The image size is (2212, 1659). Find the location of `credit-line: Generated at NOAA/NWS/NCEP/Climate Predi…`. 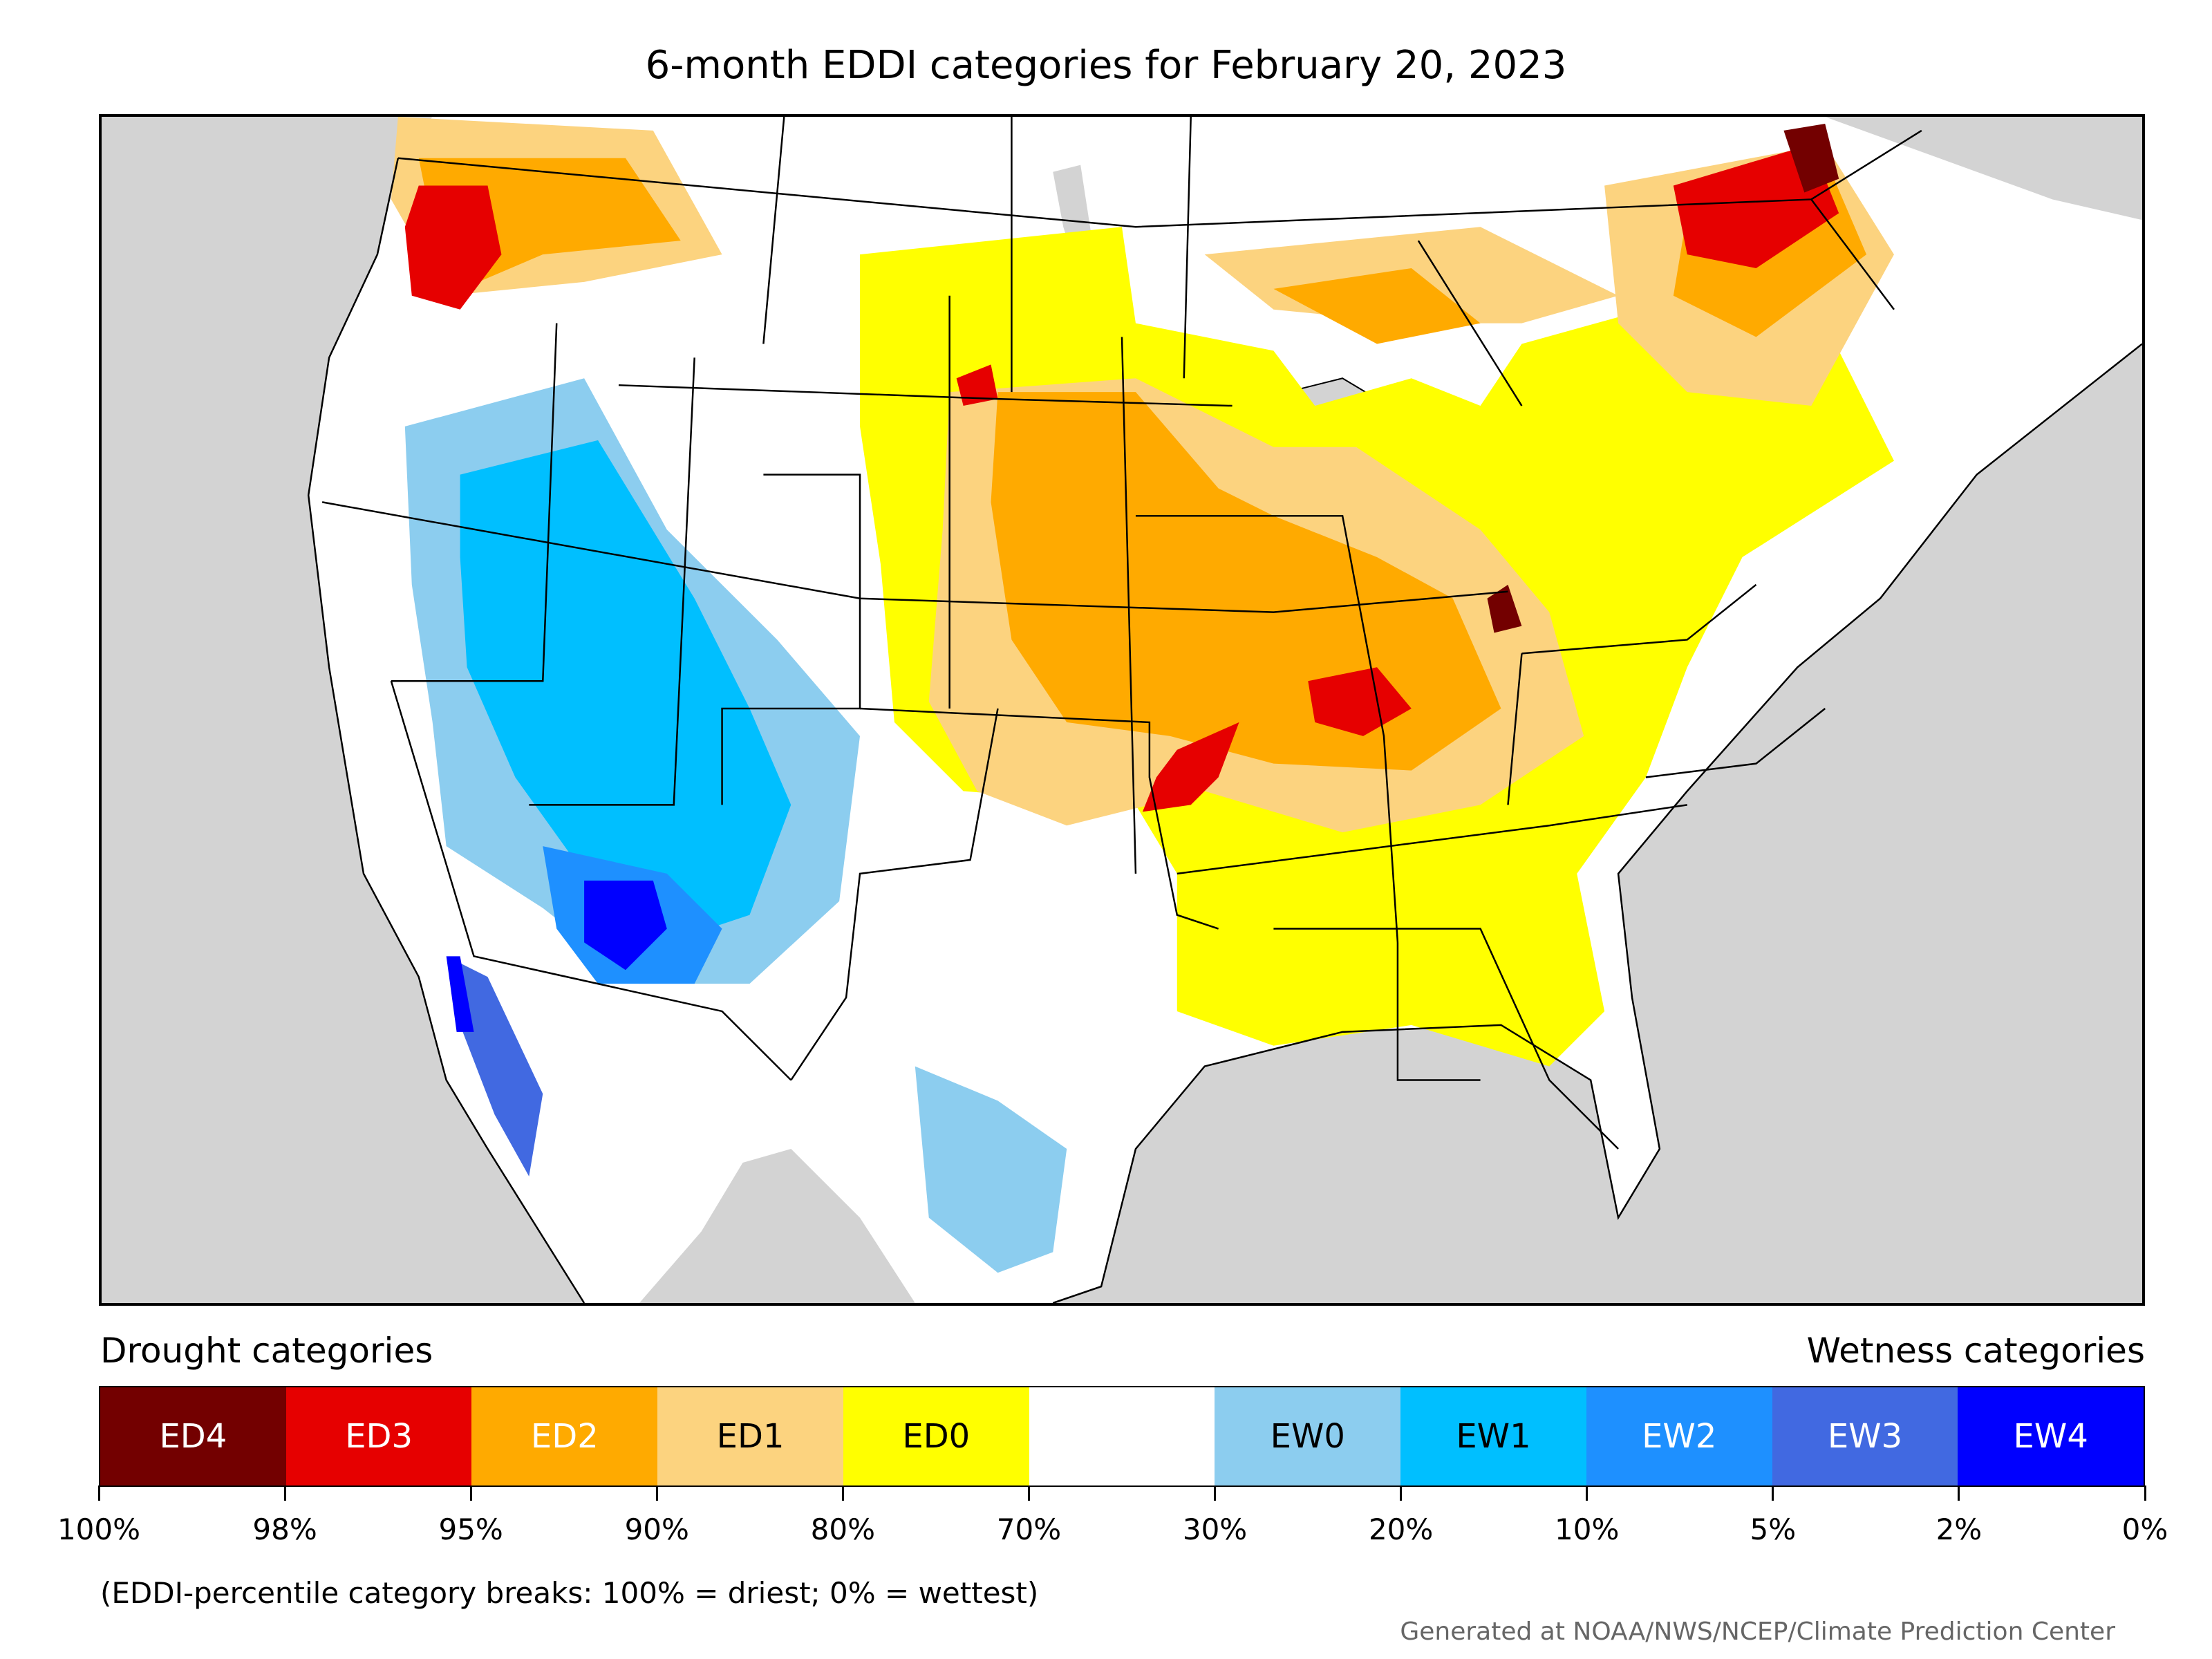

credit-line: Generated at NOAA/NWS/NCEP/Climate Predi… is located at coordinates (1757, 1632).